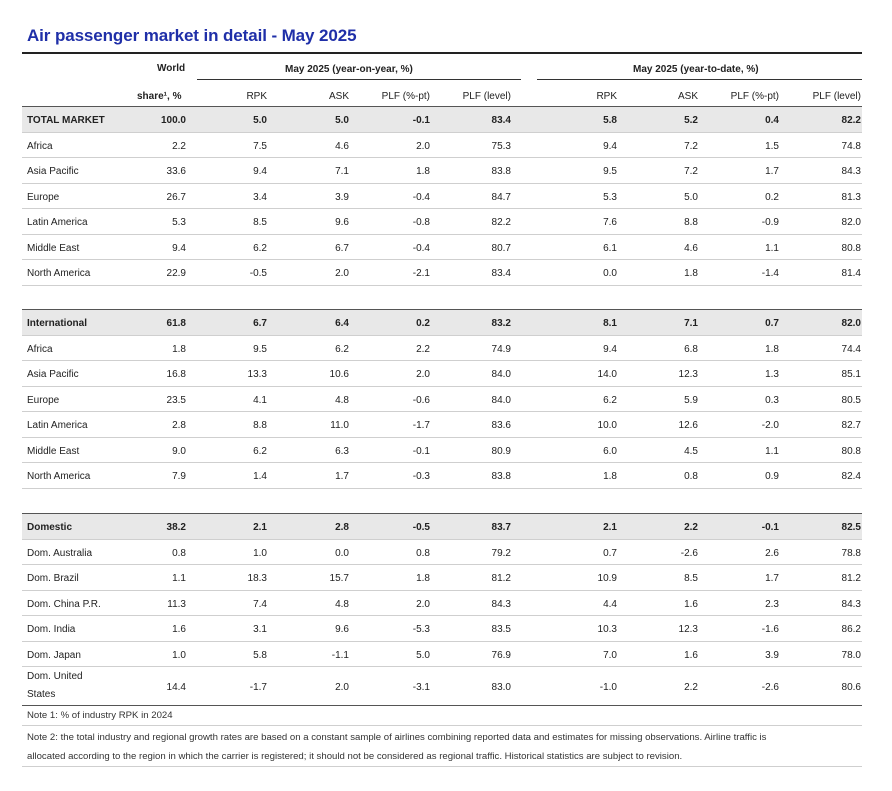  I want to click on cell-value: 14.4, so click(176, 687).